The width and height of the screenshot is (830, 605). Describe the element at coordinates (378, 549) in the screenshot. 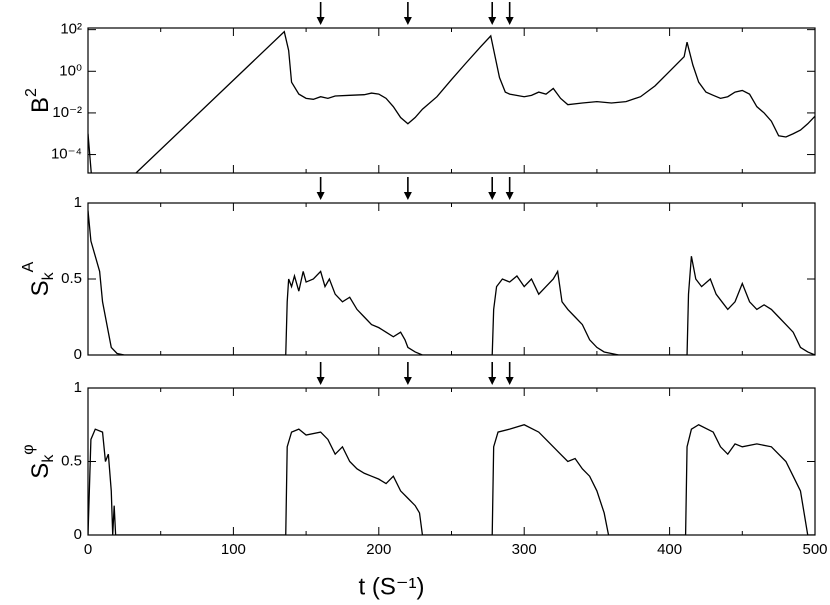

I see `x-tick-label: 200` at that location.